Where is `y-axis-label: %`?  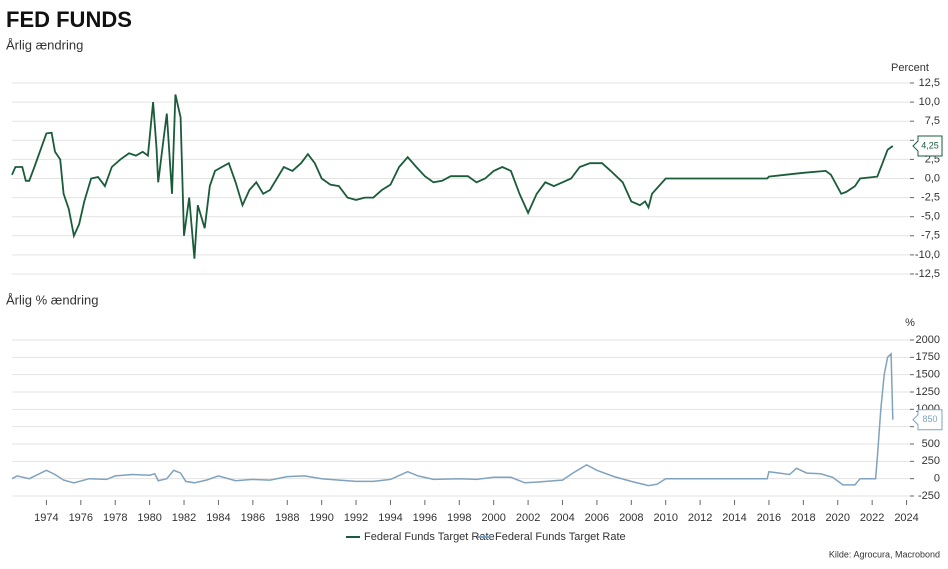
y-axis-label: % is located at coordinates (910, 323).